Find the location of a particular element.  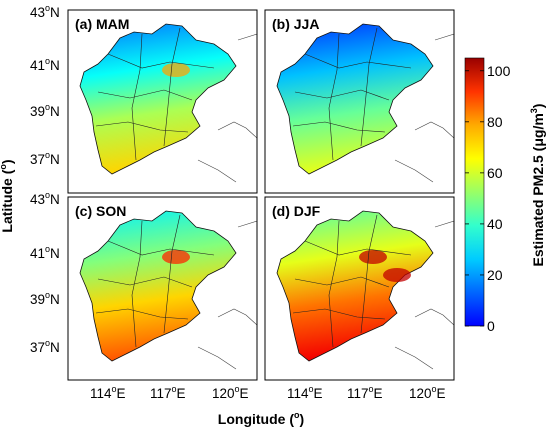

panel-label: (d) DJF is located at coordinates (296, 211).